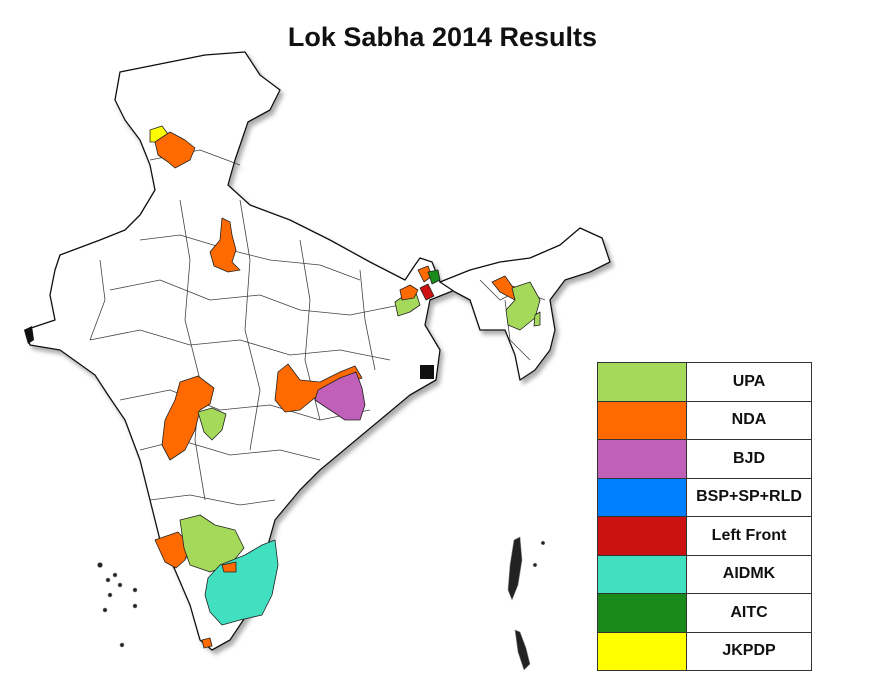  Describe the element at coordinates (642, 459) in the screenshot. I see `legend-swatch-bjd` at that location.